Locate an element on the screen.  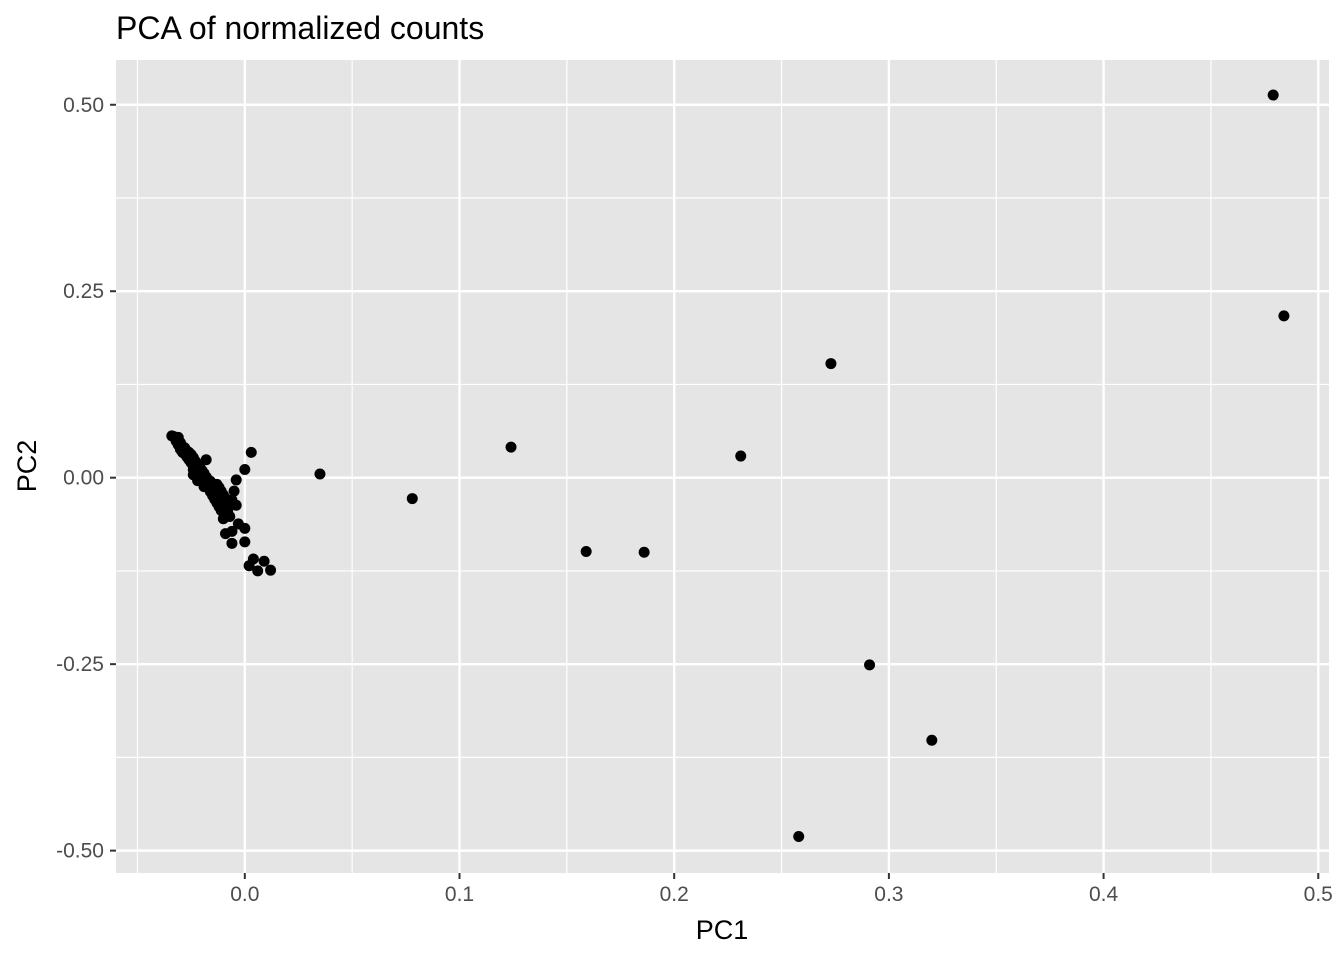
y-tick-label: -0.25 is located at coordinates (80, 664).